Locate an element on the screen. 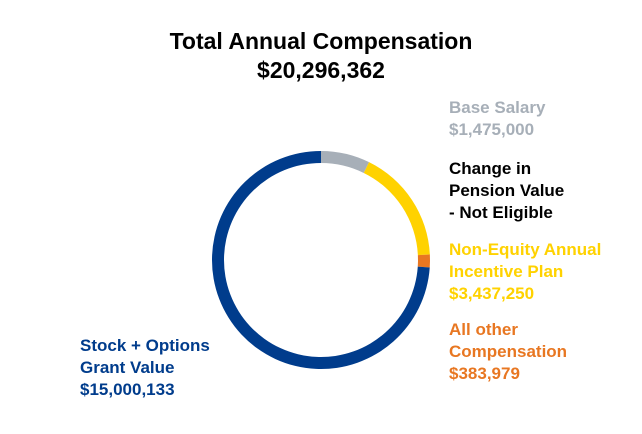  label-stock-options-line-3: $15,000,133 is located at coordinates (127, 389).